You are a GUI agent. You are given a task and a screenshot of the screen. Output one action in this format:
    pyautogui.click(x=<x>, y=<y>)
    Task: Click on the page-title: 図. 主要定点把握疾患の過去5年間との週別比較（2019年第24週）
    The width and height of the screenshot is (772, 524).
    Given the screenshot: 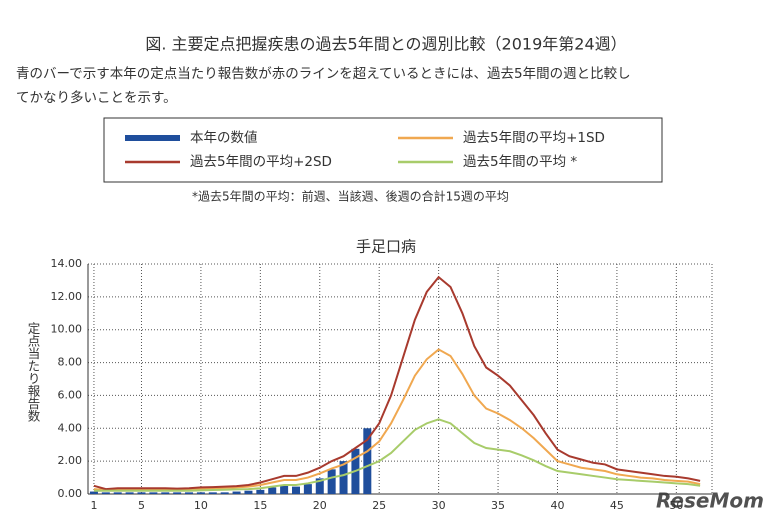 What is the action you would take?
    pyautogui.click(x=385, y=44)
    